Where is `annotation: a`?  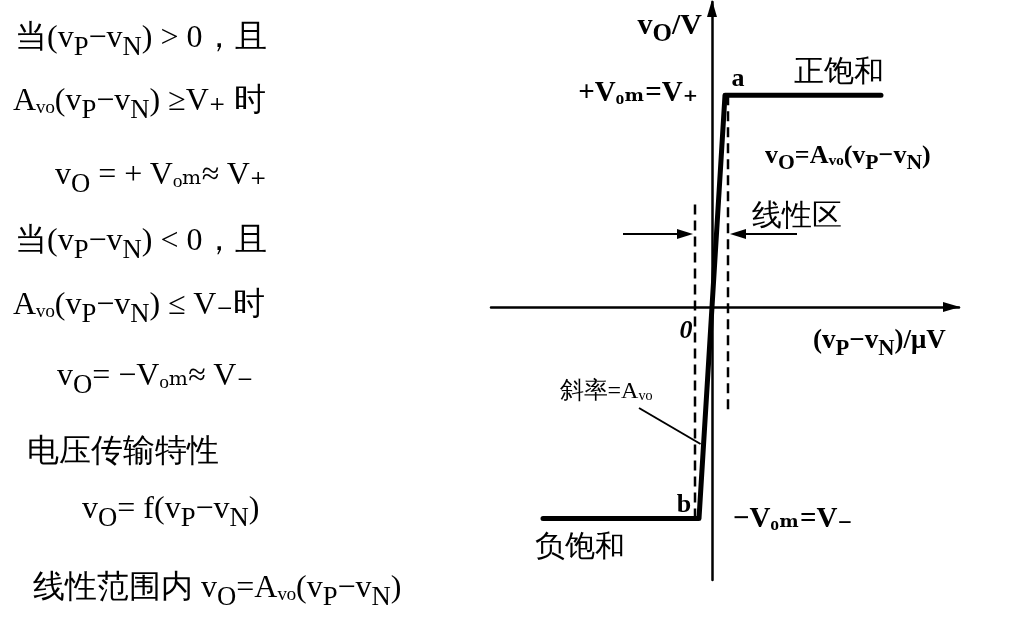
annotation: a is located at coordinates (738, 77).